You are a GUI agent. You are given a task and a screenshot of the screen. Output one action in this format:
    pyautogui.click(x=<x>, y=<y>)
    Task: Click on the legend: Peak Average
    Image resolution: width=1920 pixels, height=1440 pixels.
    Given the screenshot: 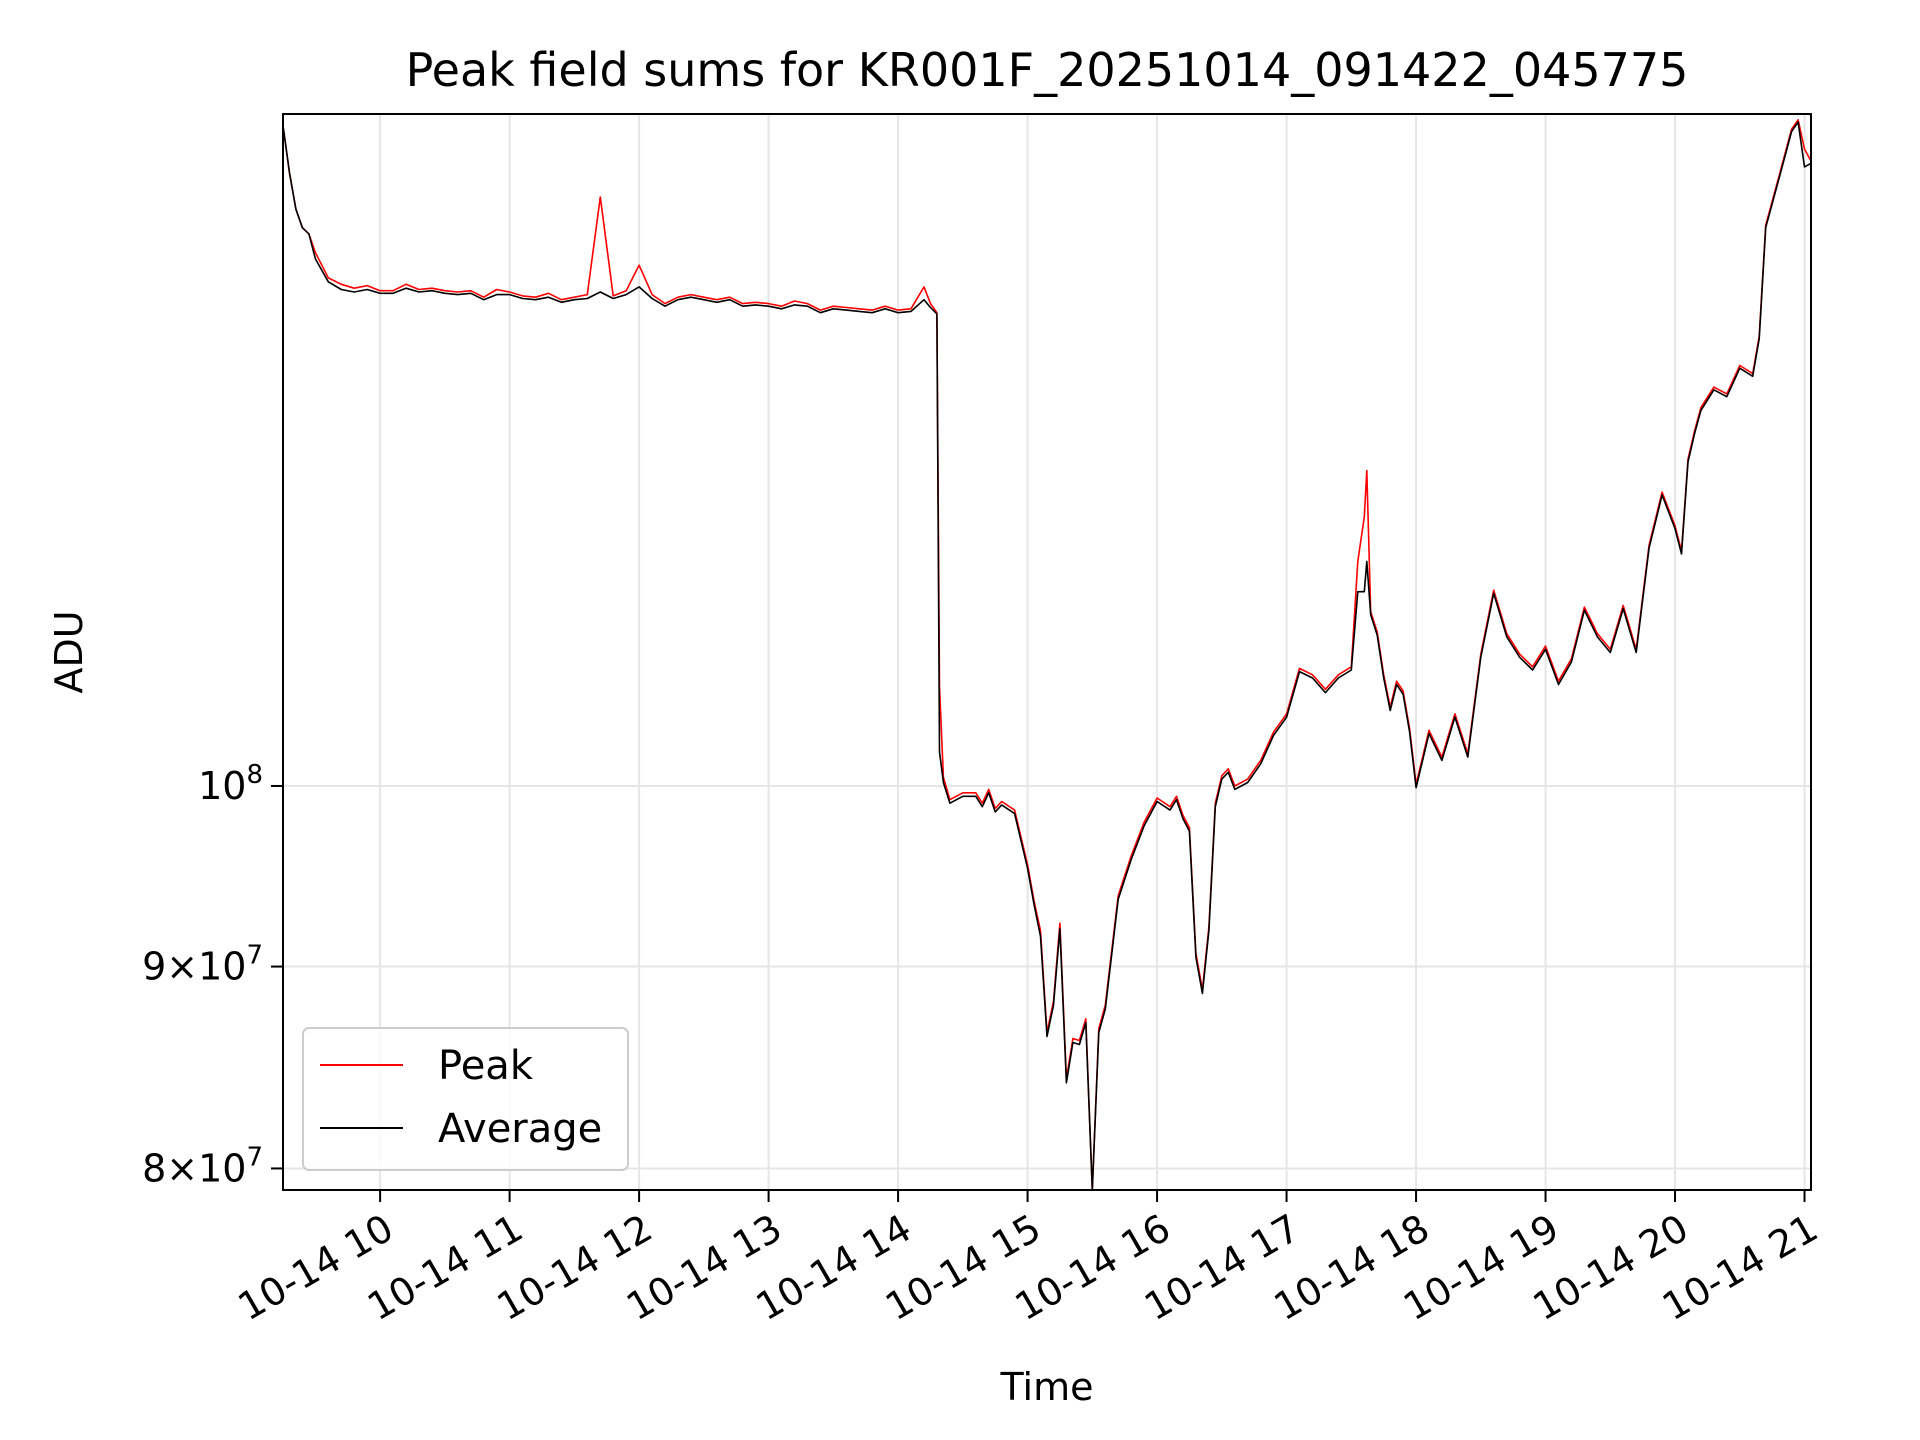 What is the action you would take?
    pyautogui.click(x=465, y=1099)
    